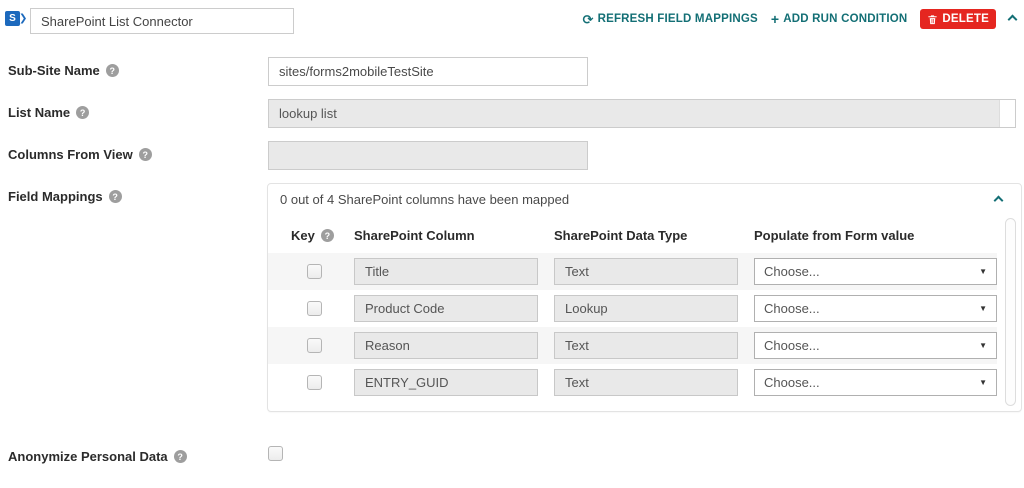  I want to click on sub-site-name-label: Sub-Site Name, so click(54, 70).